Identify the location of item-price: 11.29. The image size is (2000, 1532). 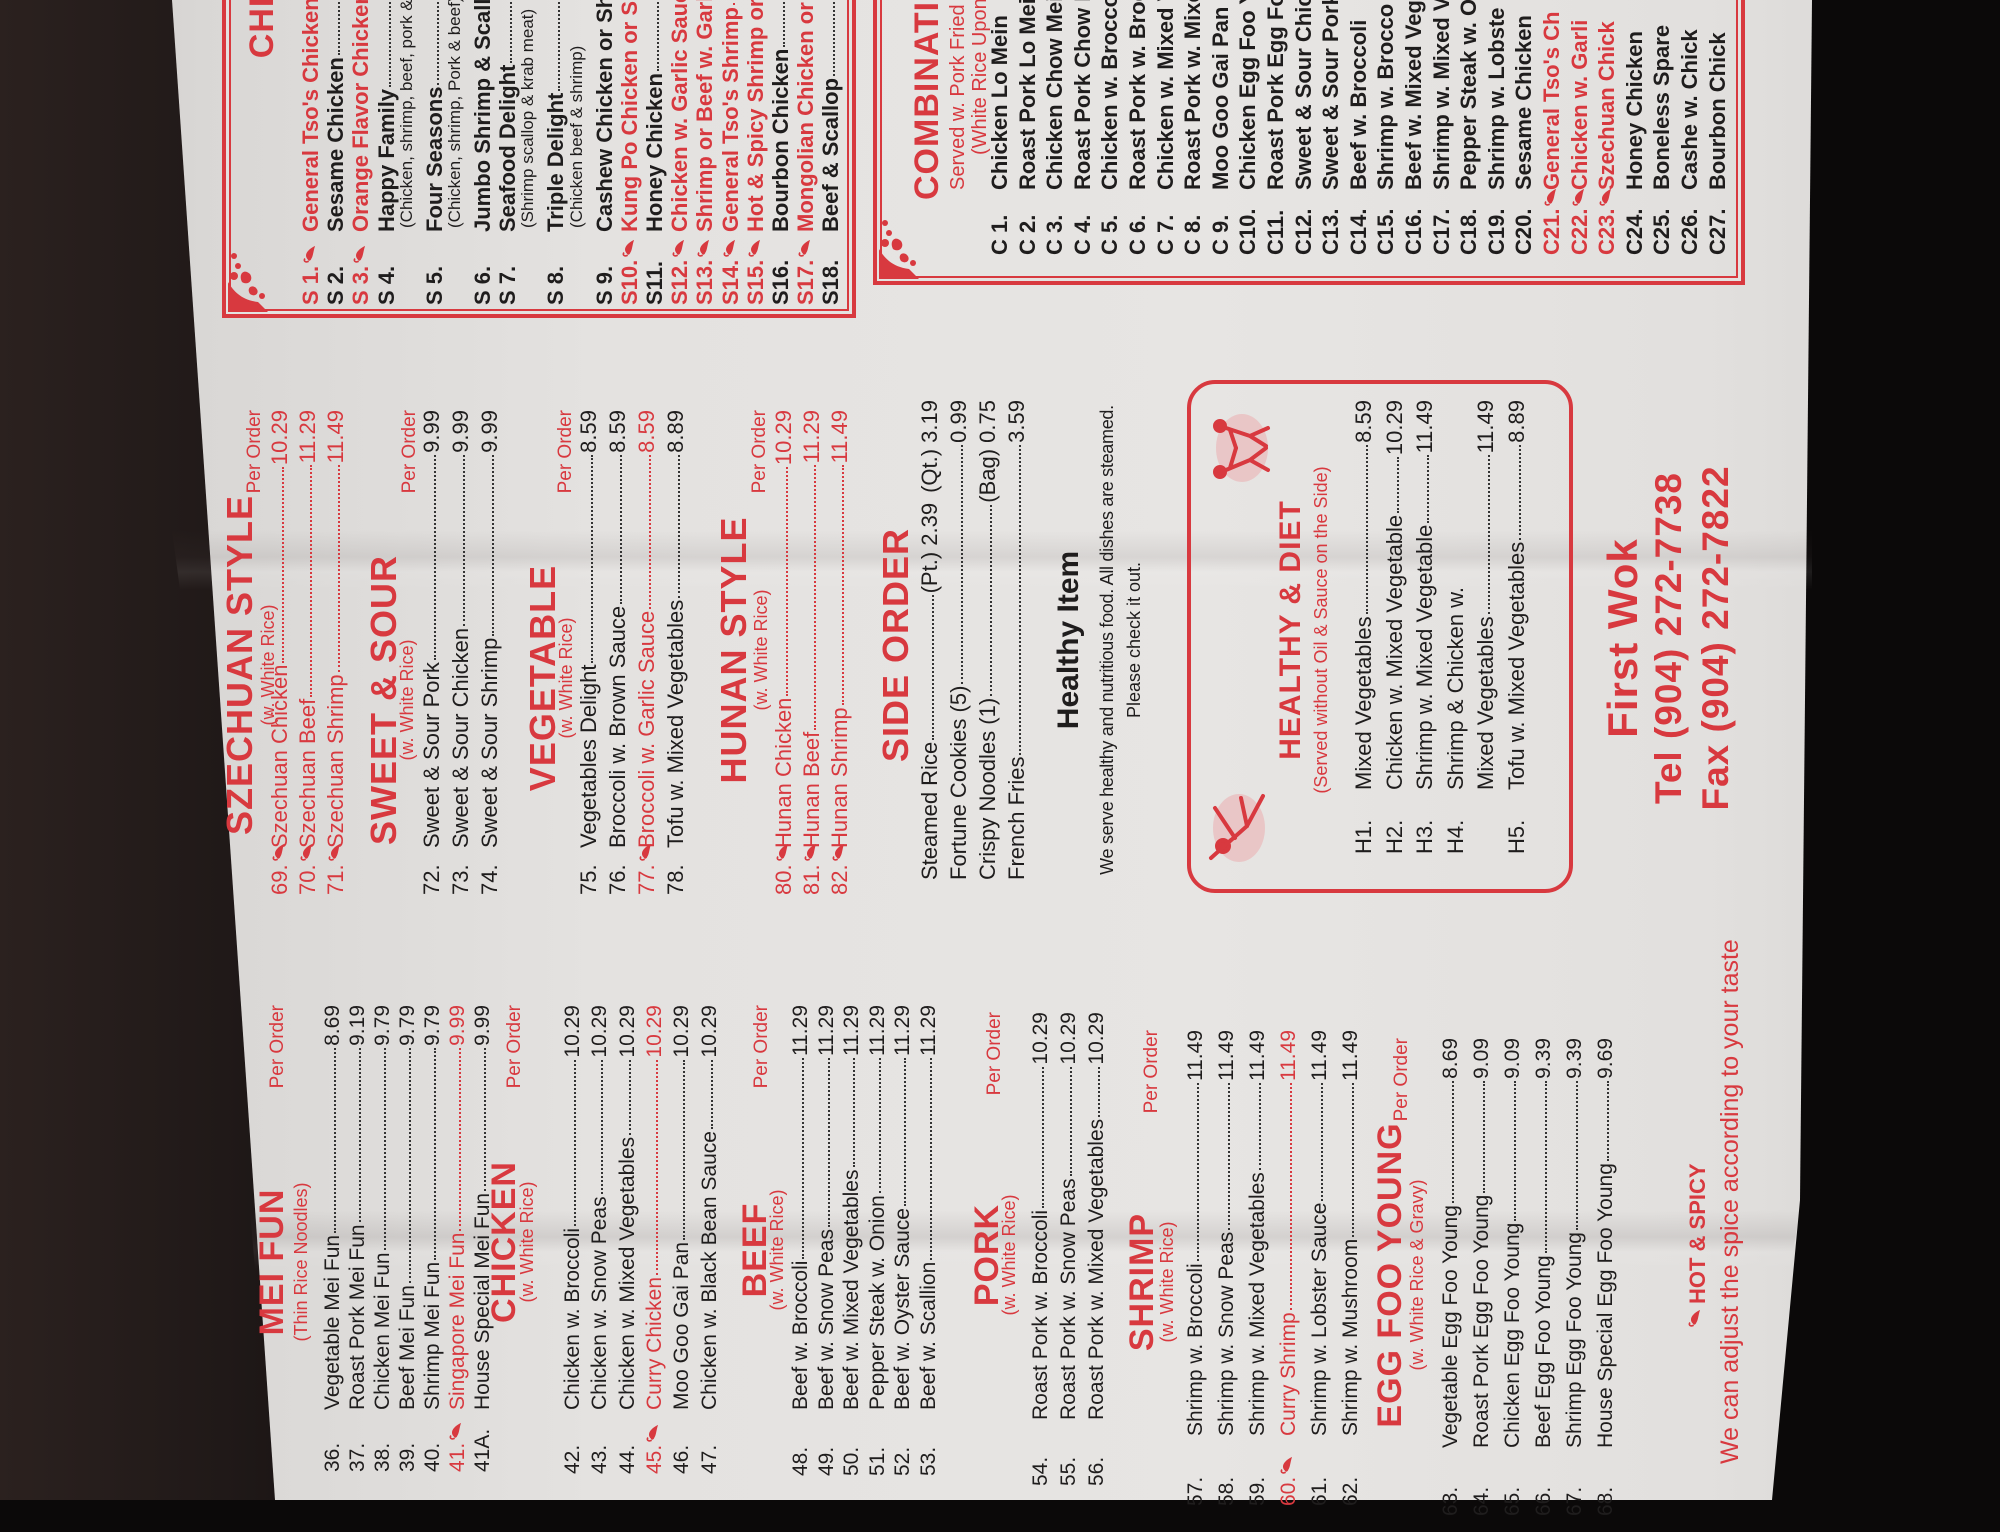
(928, 1030).